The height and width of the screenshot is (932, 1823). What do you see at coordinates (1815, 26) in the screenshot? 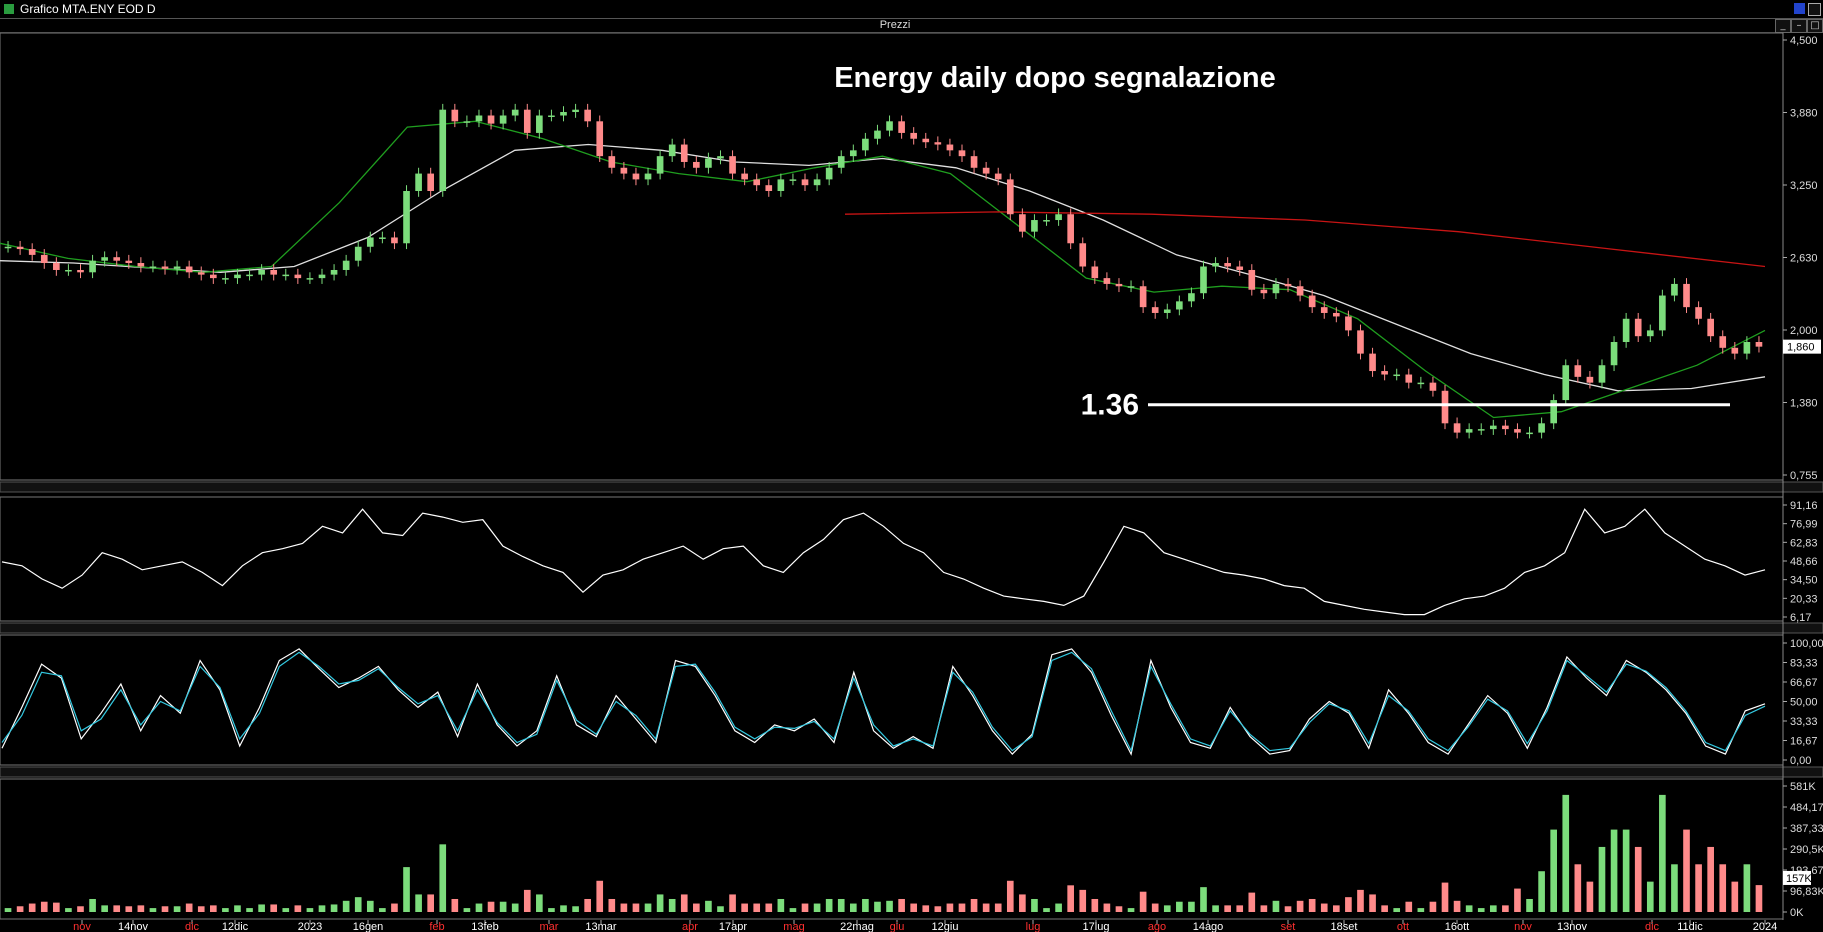
I see `panel-maximize-button: □` at bounding box center [1815, 26].